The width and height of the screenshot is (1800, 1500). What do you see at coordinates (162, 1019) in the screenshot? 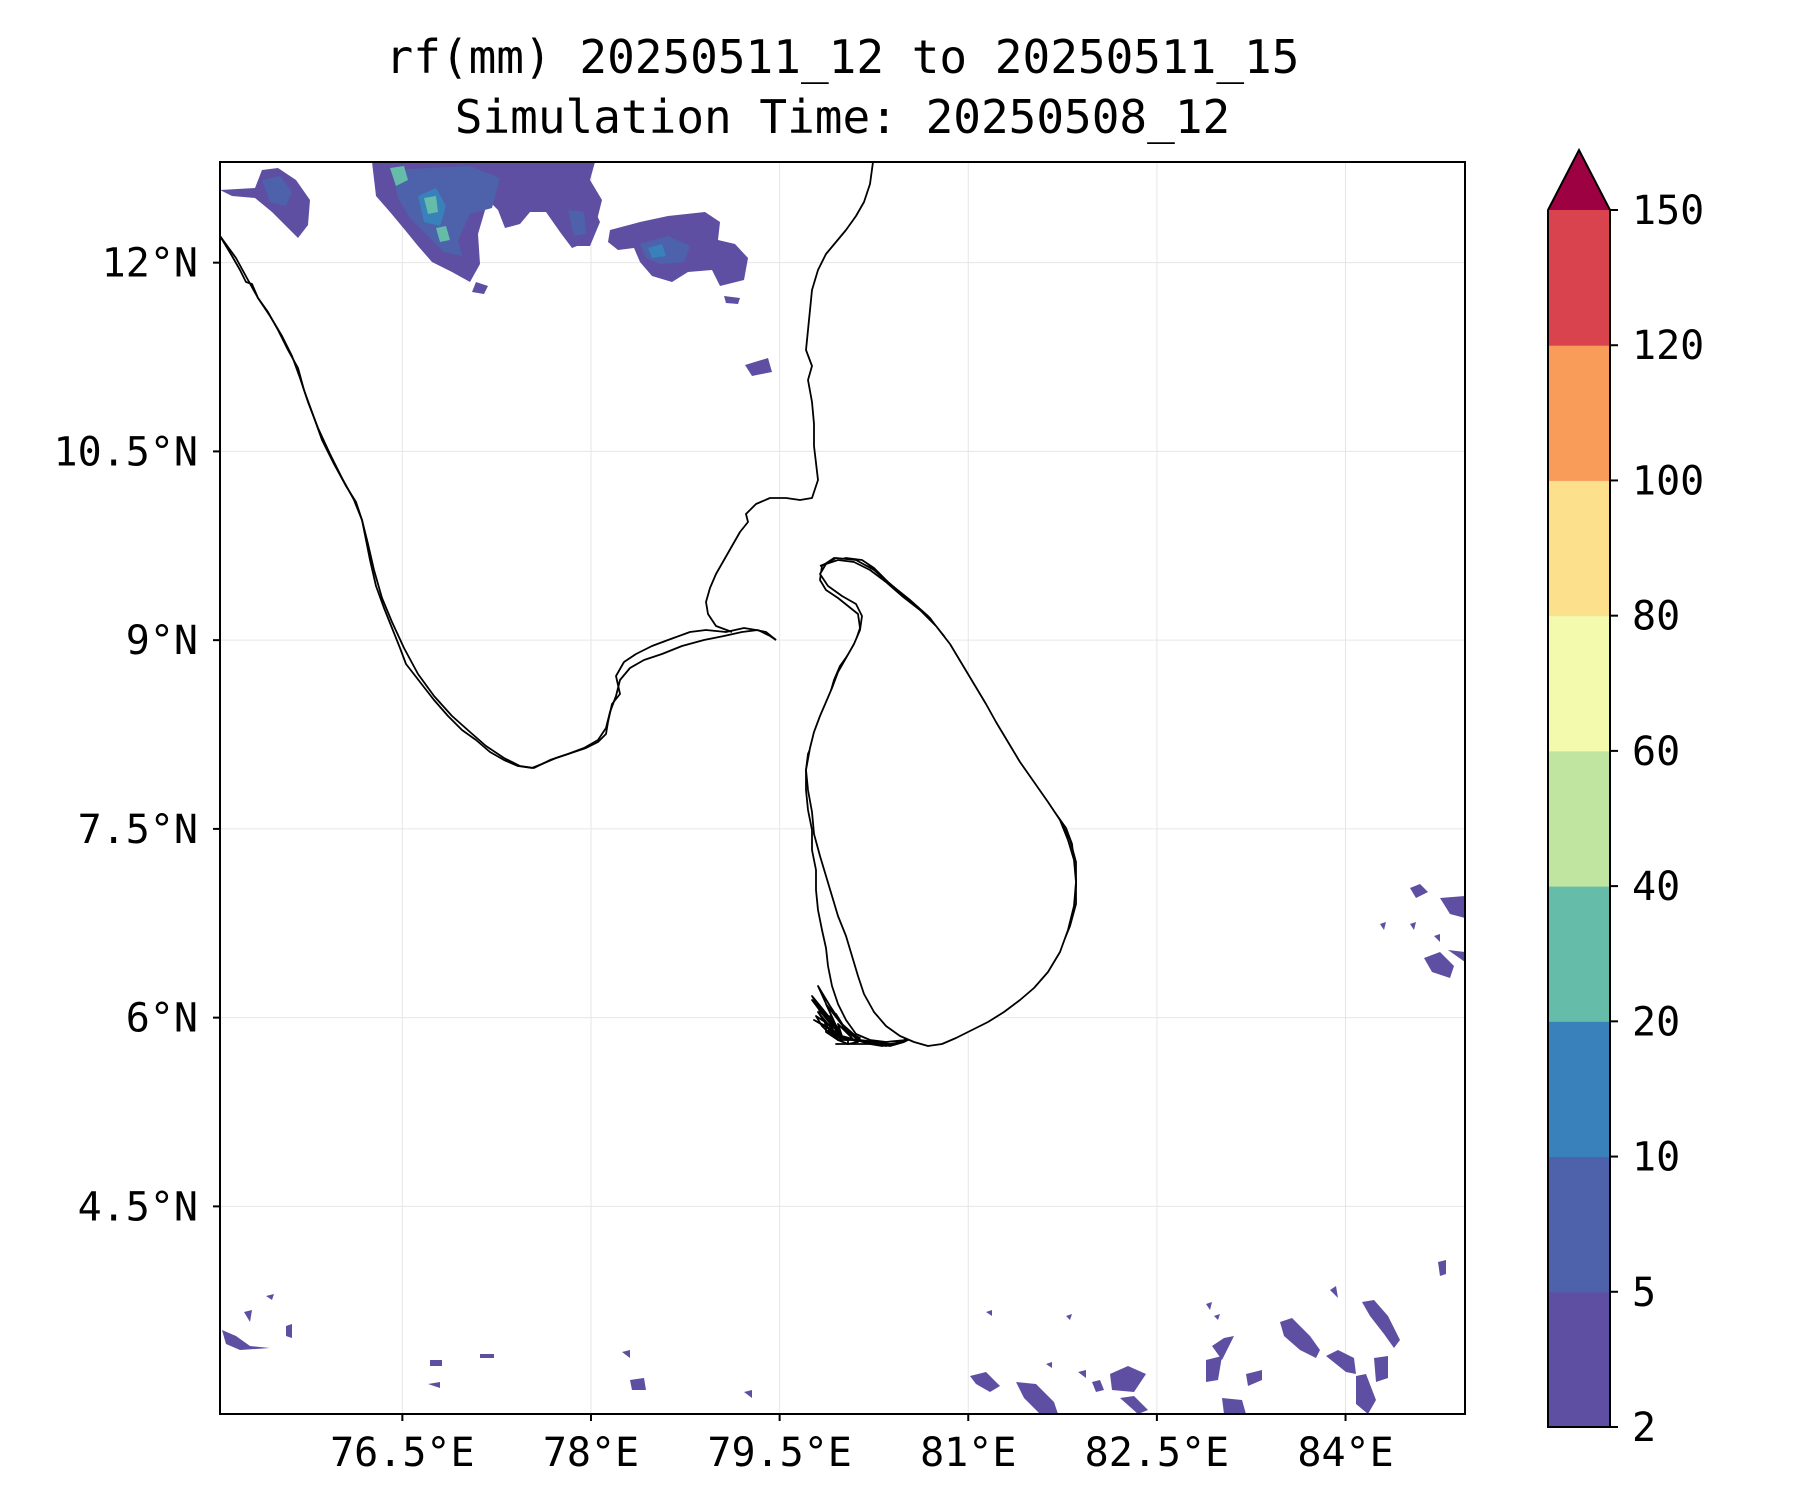
I see `y-tick-label: 6°N` at bounding box center [162, 1019].